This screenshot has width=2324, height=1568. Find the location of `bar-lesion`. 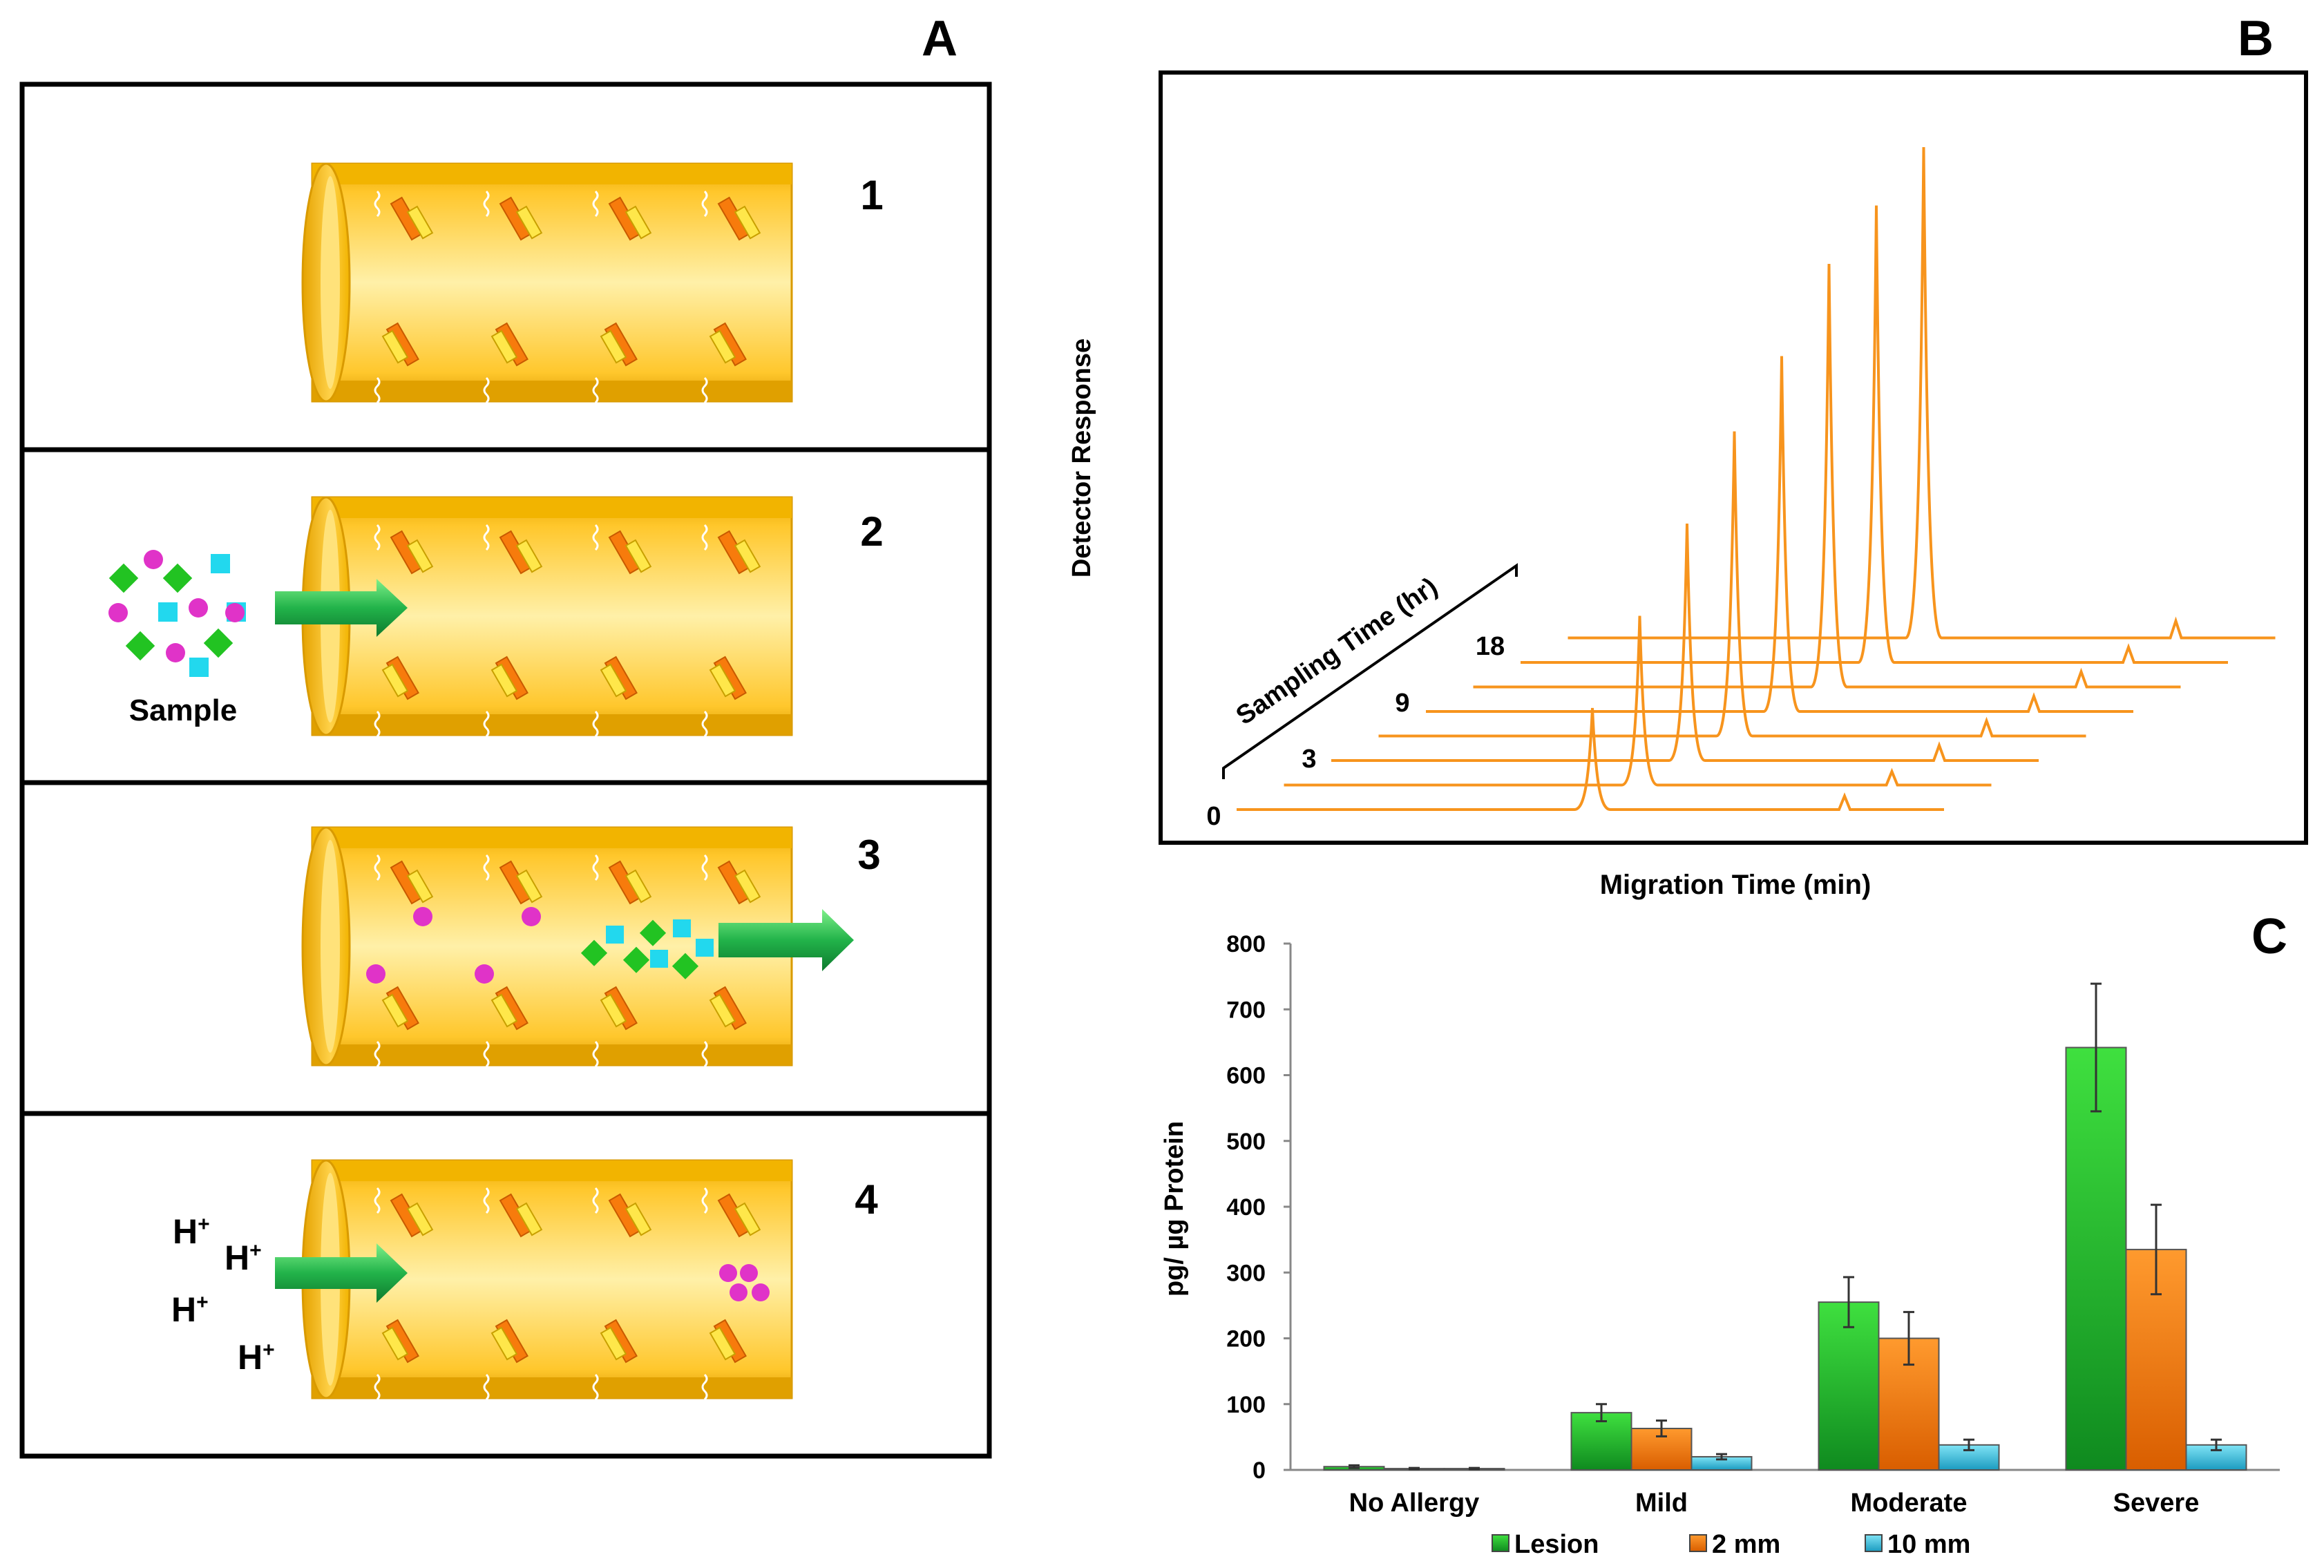

bar-lesion is located at coordinates (2096, 1258).